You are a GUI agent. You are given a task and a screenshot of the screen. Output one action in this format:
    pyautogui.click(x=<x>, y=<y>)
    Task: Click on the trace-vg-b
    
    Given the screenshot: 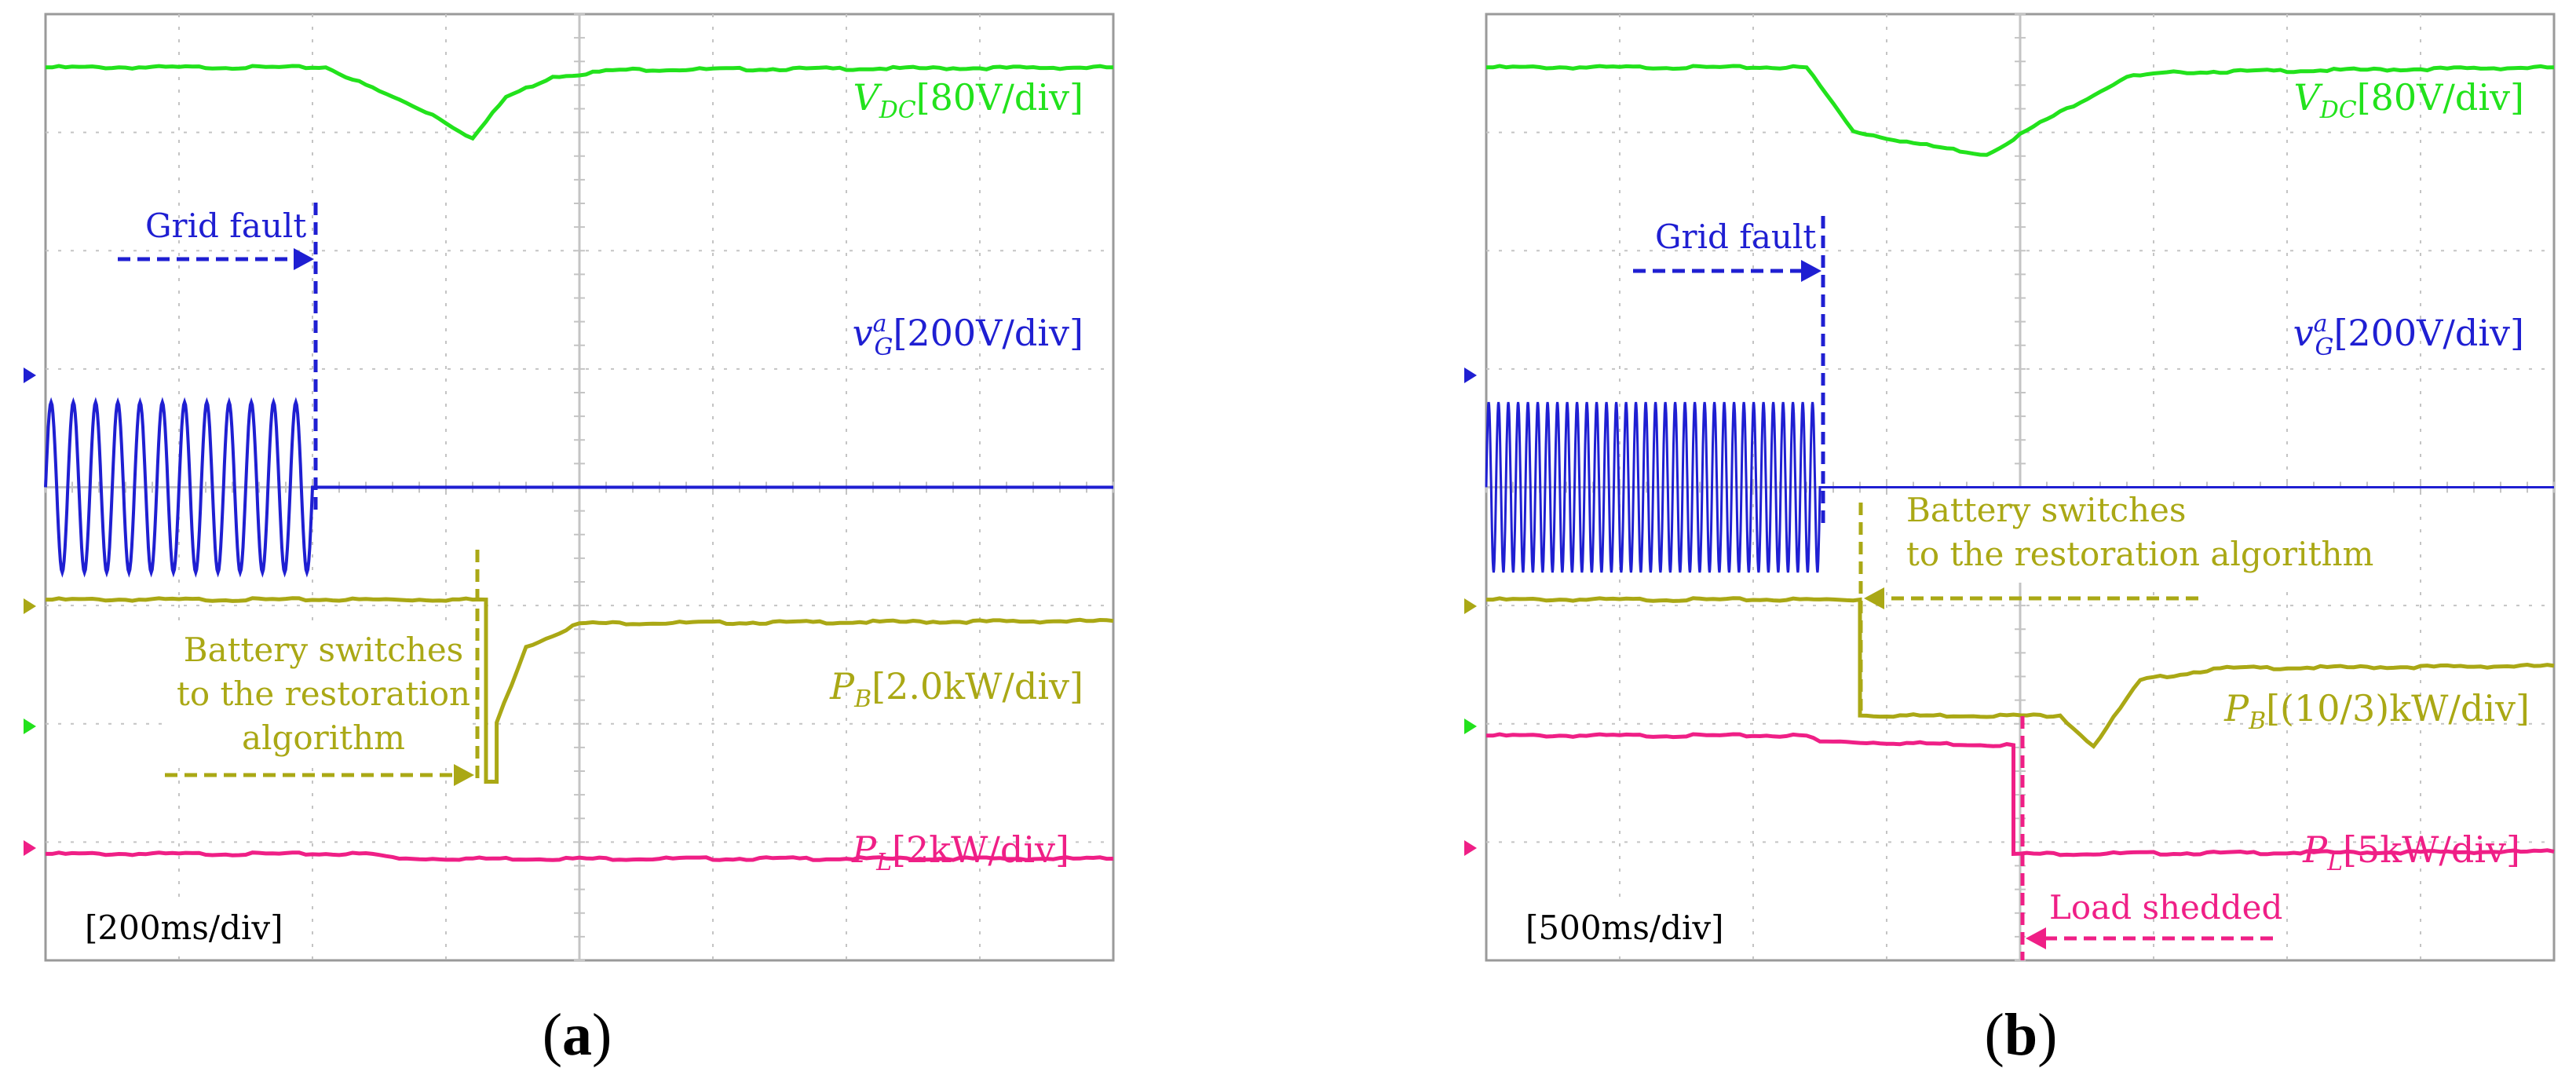 What is the action you would take?
    pyautogui.click(x=2019, y=487)
    